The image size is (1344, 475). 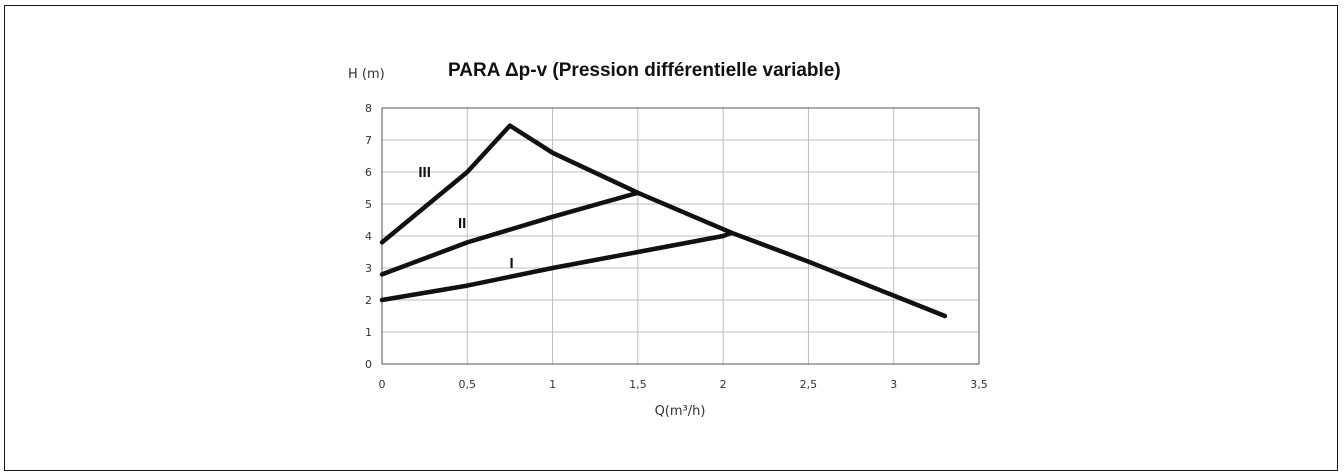 I want to click on y-tick-labels: 0 1 2 3 4 5 6 7 8, so click(x=368, y=236).